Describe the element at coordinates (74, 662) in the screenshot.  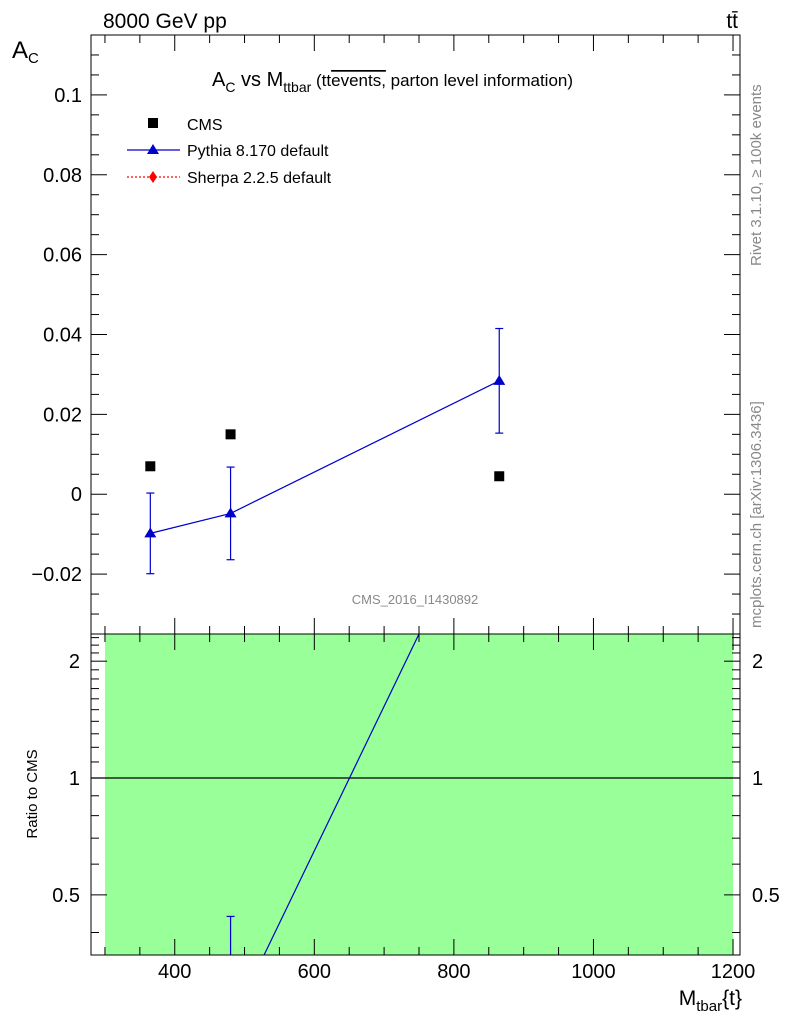
I see `ratio-y-tick-label: 2` at that location.